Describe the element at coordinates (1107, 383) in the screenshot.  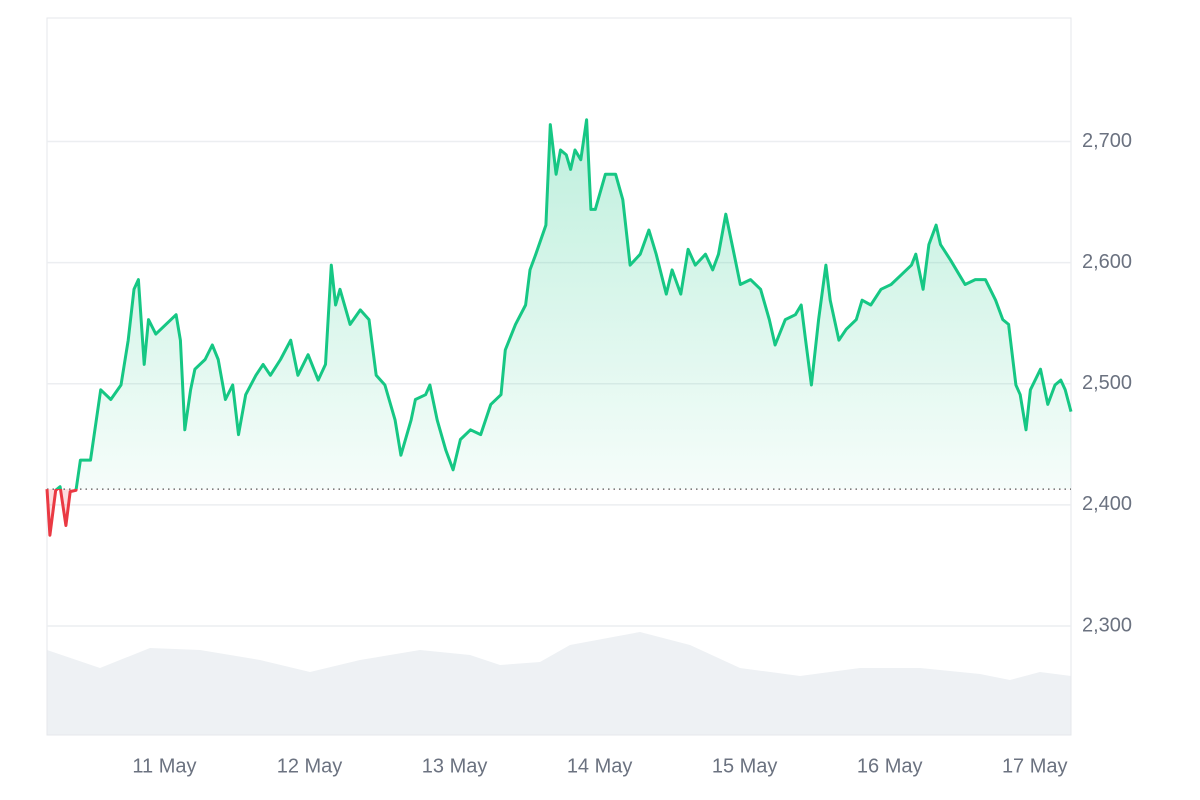
I see `y-tick-label: 2,500` at that location.